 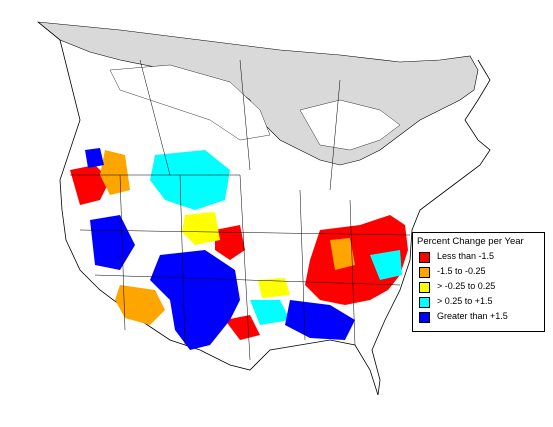 What do you see at coordinates (190, 102) in the screenshot?
I see `interior-white-area` at bounding box center [190, 102].